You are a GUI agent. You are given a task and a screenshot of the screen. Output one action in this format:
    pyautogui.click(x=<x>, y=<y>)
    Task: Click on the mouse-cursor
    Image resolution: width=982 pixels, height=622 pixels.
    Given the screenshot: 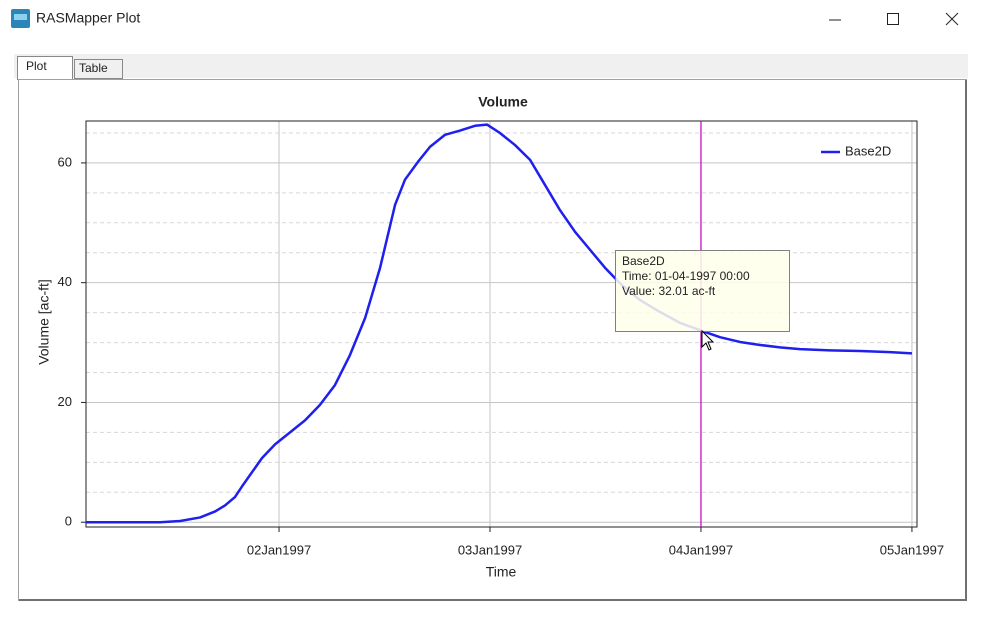 What is the action you would take?
    pyautogui.click(x=708, y=340)
    